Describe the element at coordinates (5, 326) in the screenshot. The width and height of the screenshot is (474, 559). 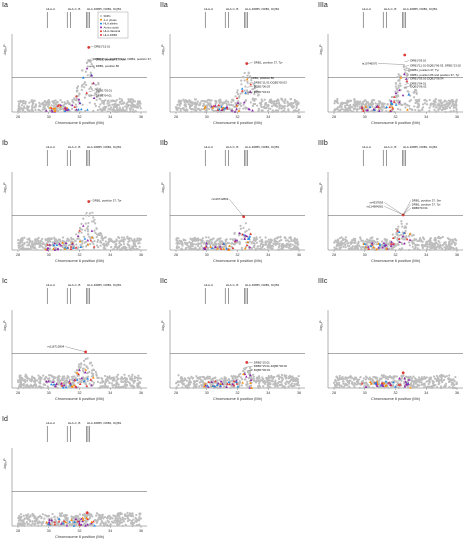
I see `y-axis-label: -log₁₀P` at that location.